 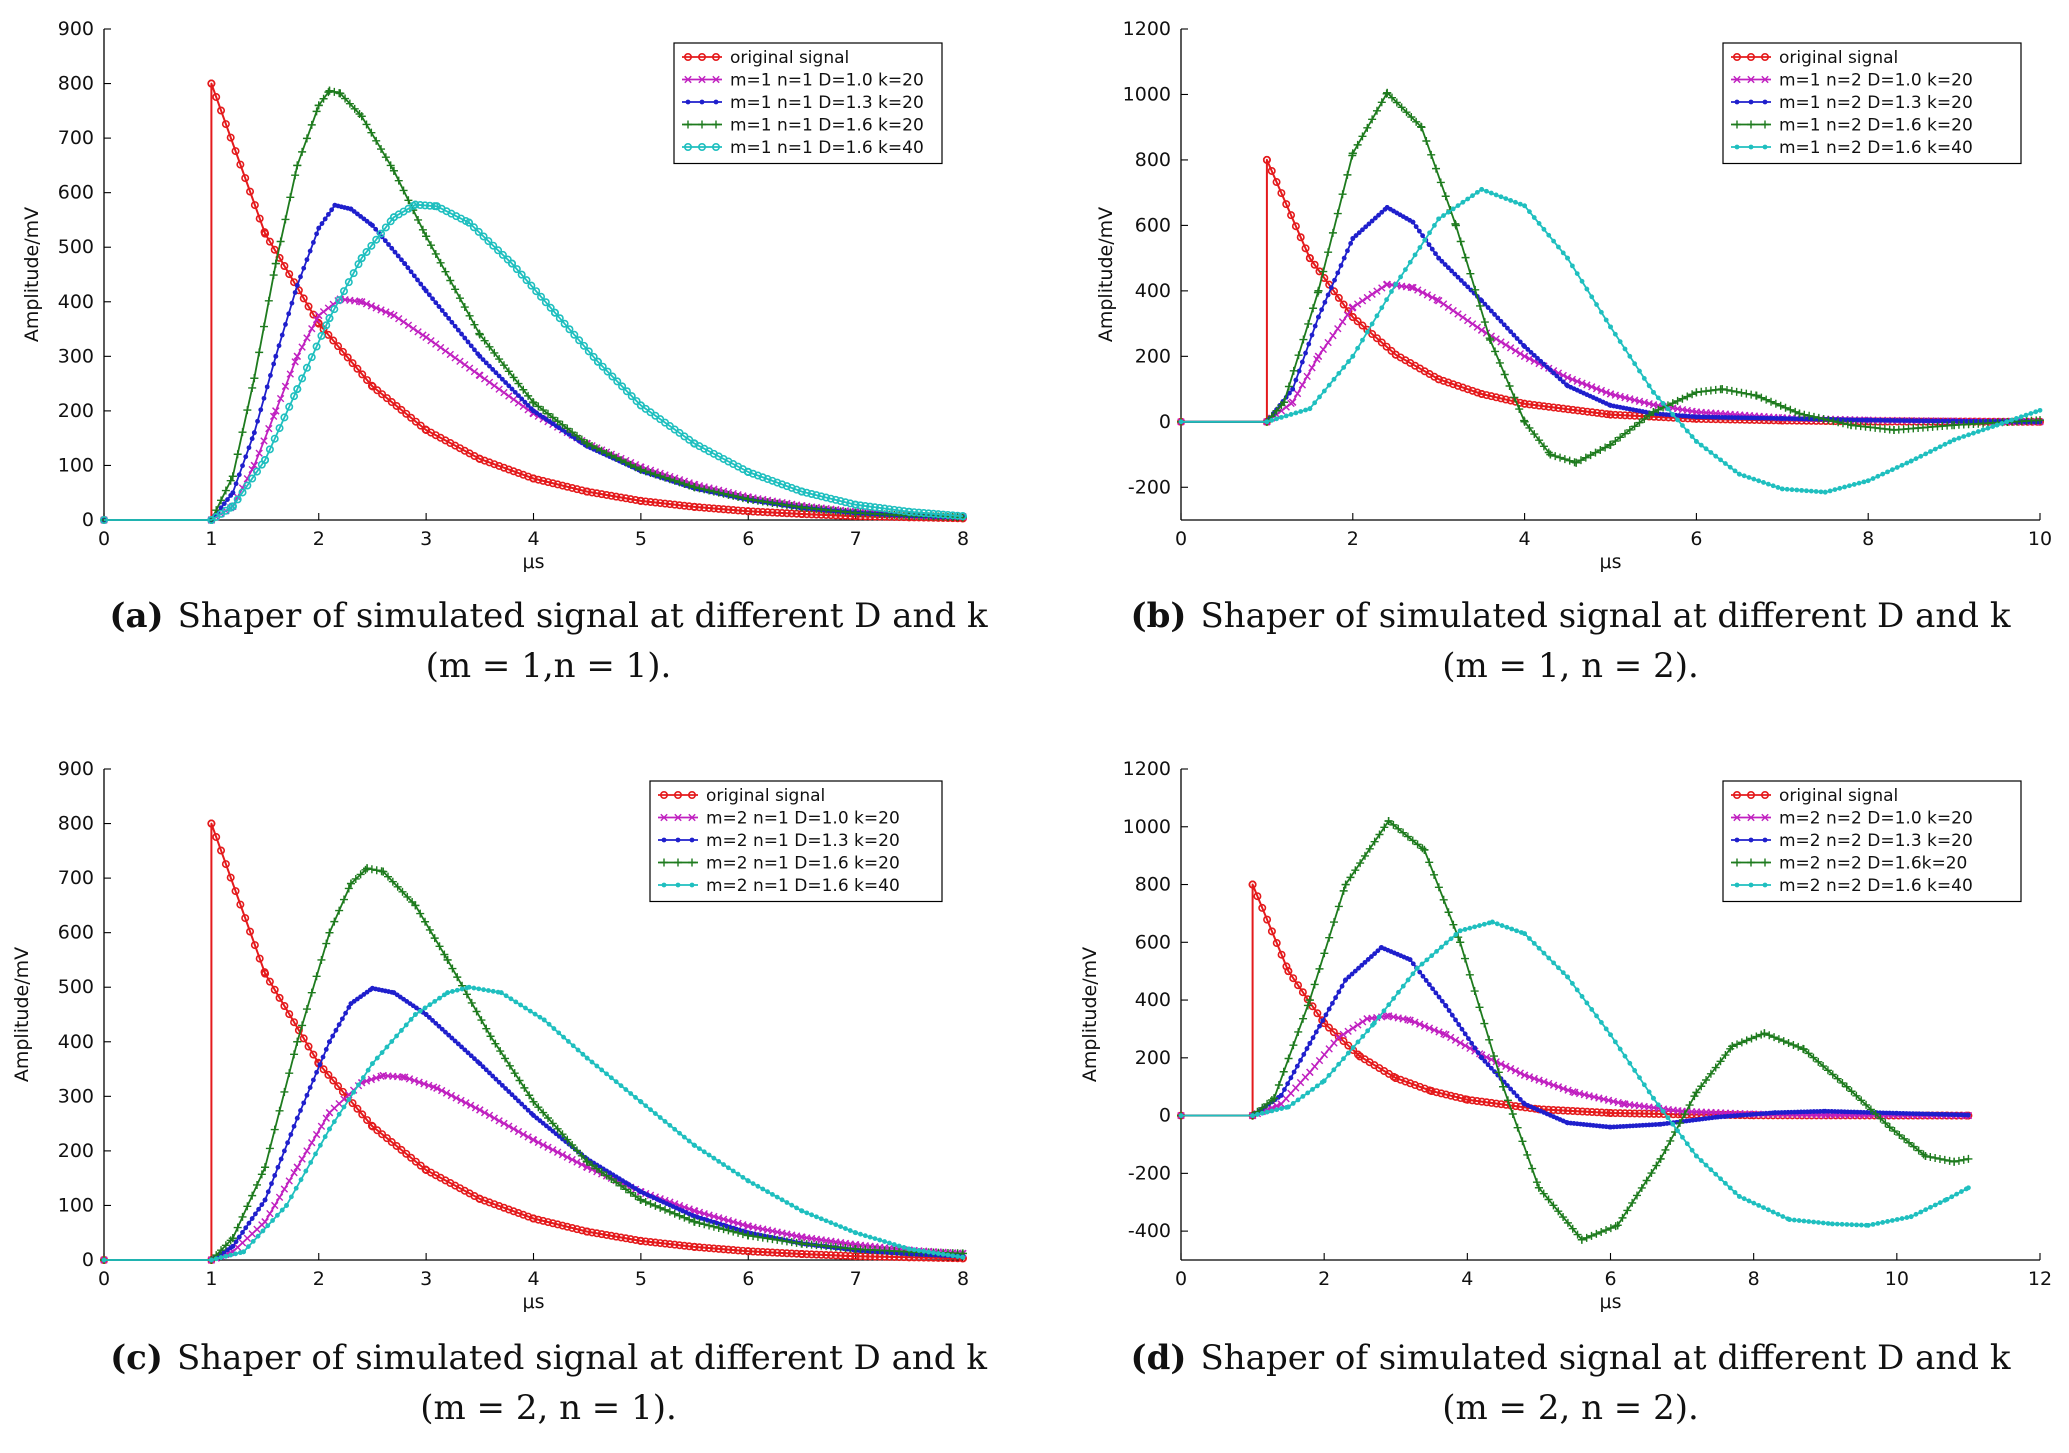 I want to click on x-tick-label: 1, so click(x=211, y=1279).